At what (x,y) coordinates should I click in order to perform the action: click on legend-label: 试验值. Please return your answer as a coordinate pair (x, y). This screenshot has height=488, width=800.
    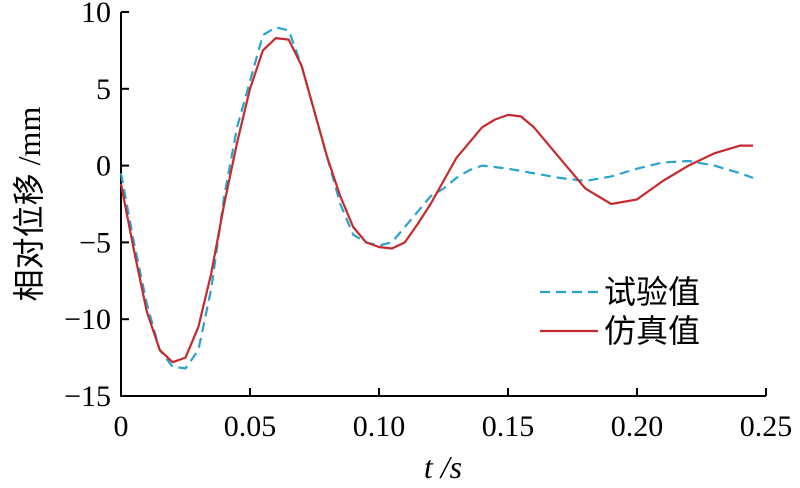
    Looking at the image, I should click on (652, 292).